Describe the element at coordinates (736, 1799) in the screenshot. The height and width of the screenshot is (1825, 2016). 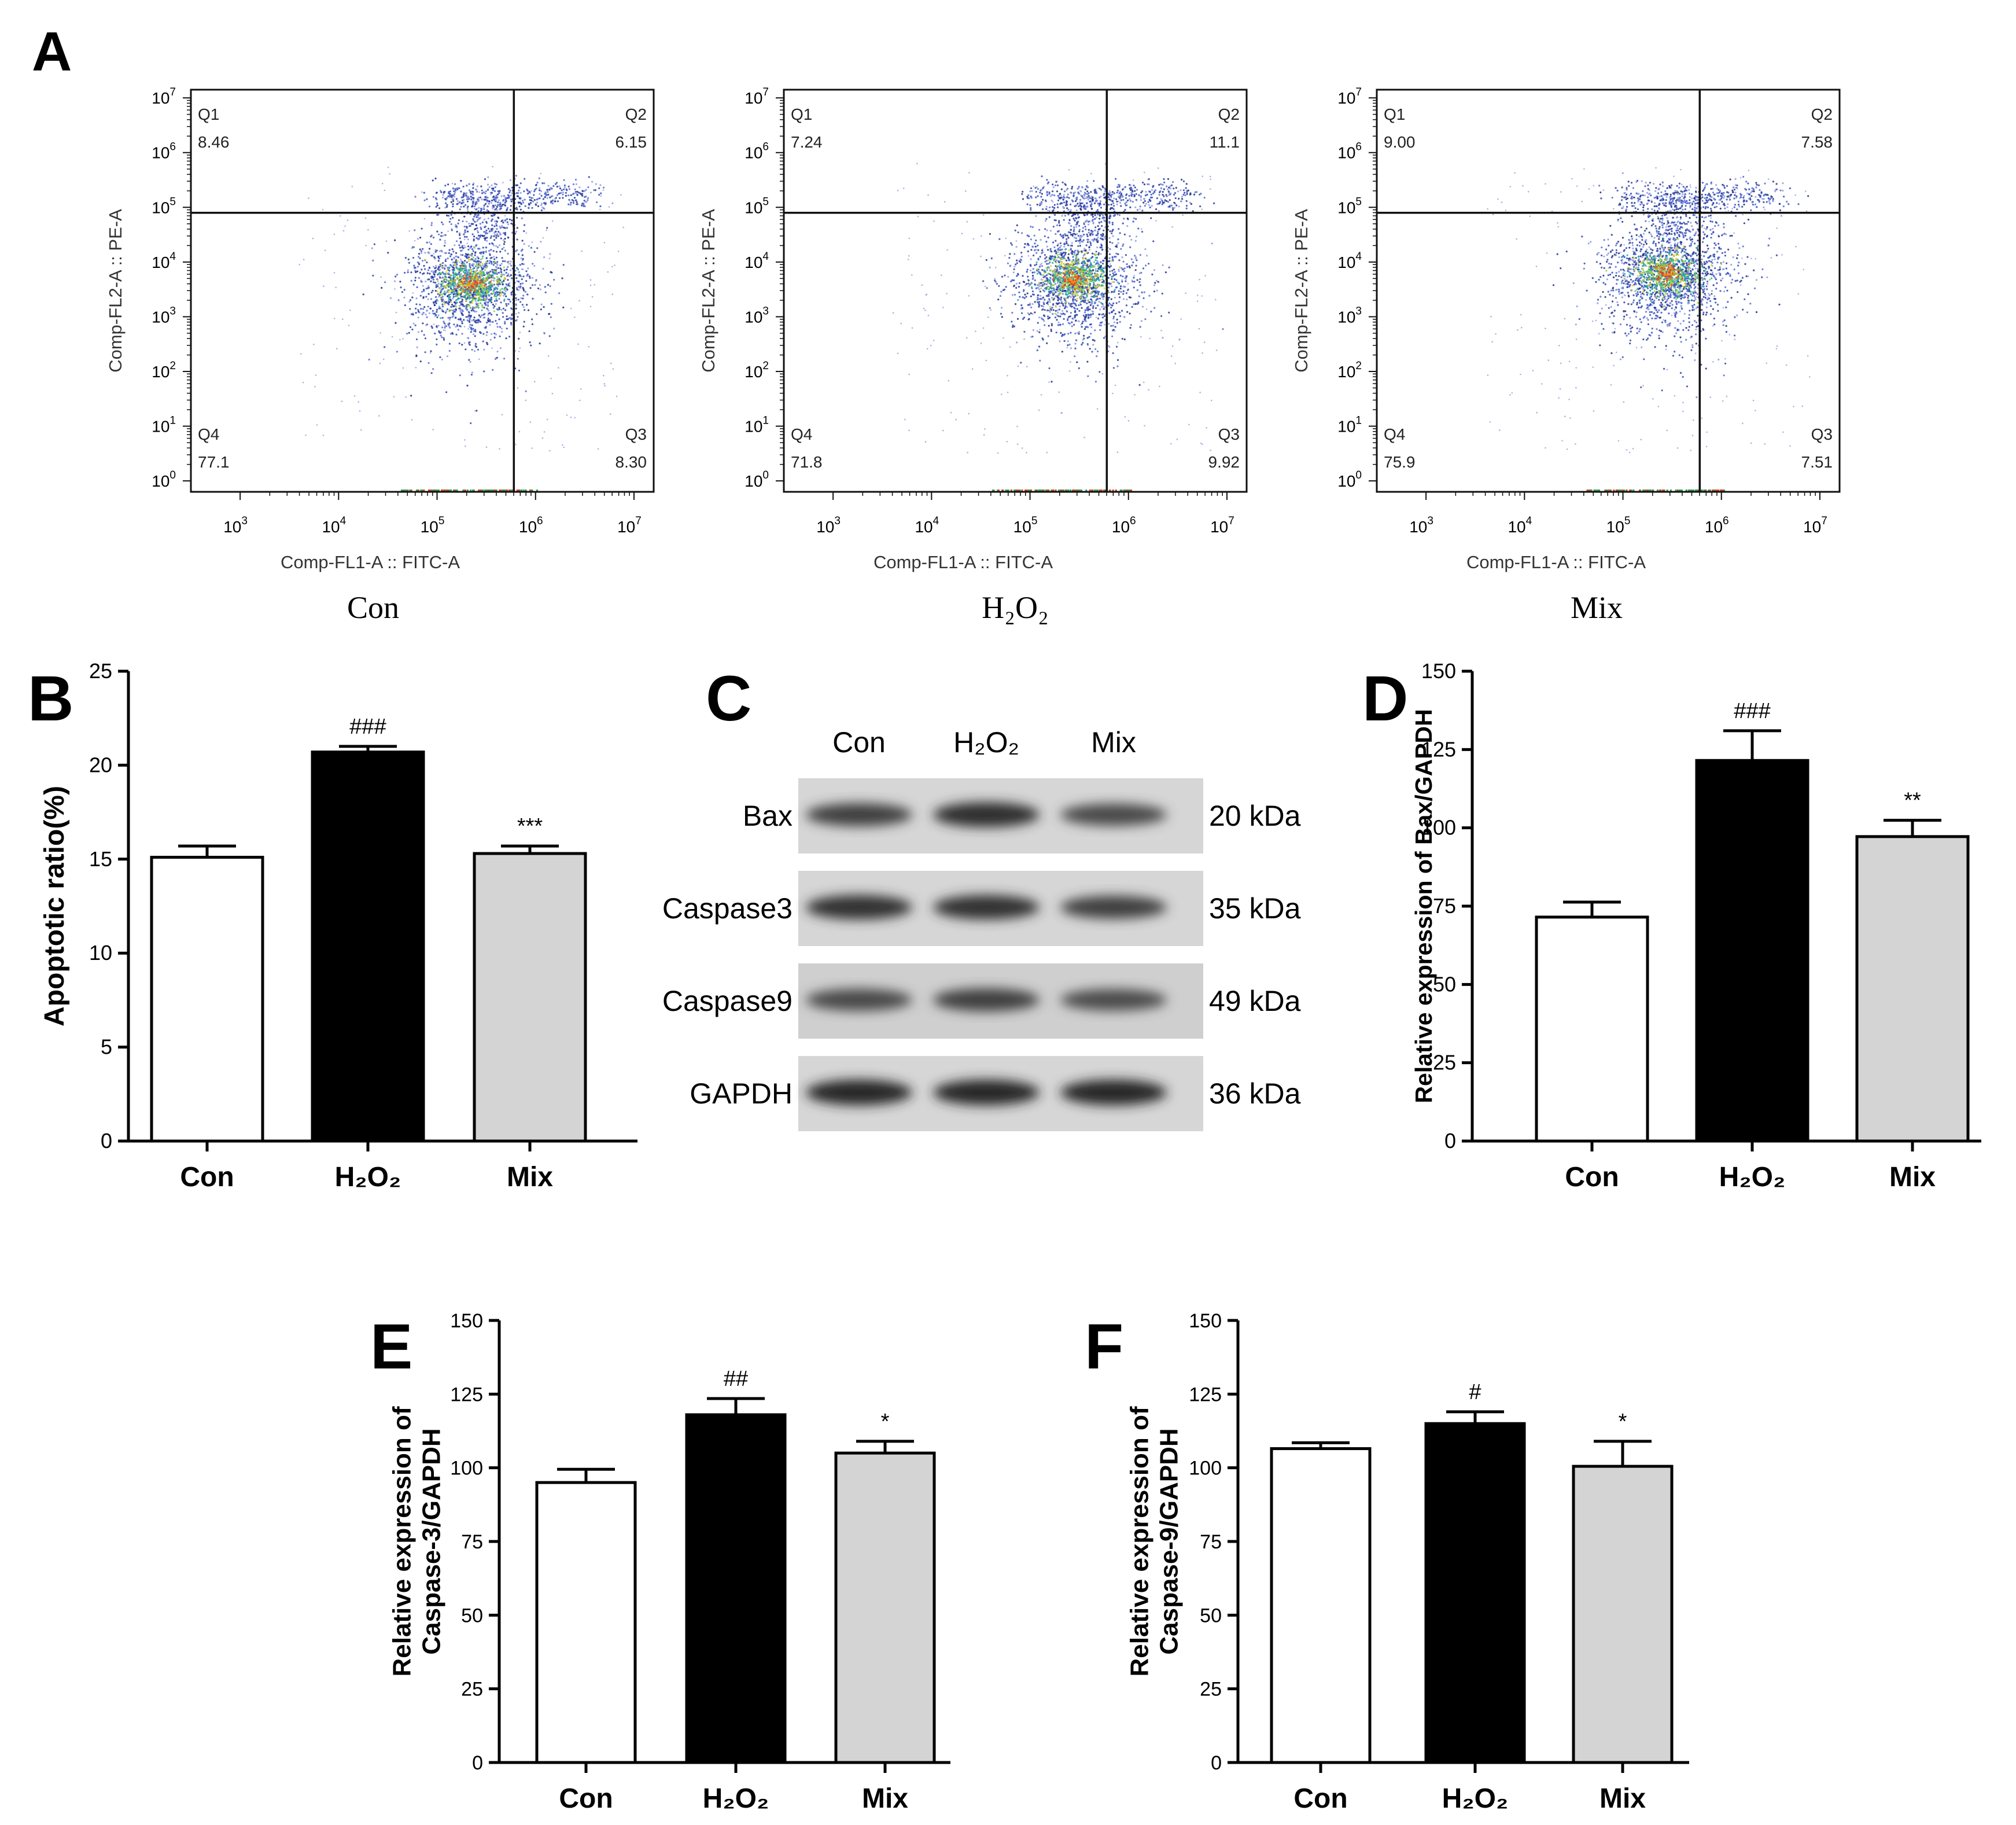
I see `x-category-label: H₂O₂` at that location.